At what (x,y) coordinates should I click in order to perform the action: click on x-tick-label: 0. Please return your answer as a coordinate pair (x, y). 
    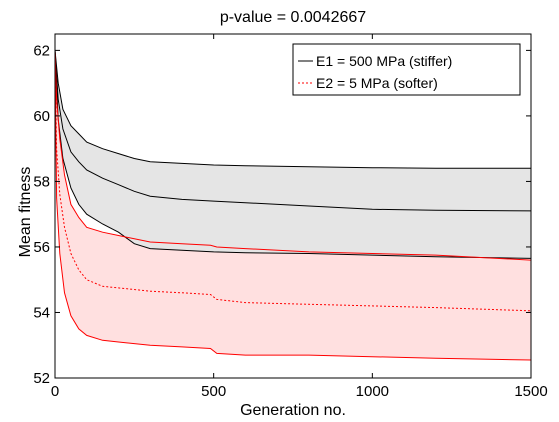
    Looking at the image, I should click on (55, 391).